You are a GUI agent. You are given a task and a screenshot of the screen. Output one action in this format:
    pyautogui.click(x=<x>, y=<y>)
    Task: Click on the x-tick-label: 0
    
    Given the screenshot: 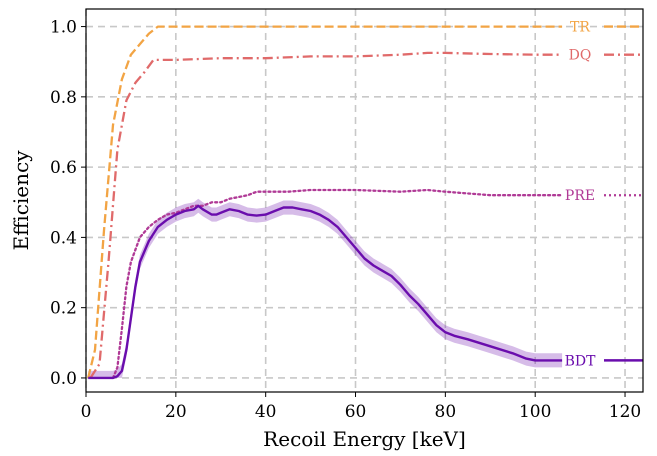 What is the action you would take?
    pyautogui.click(x=86, y=412)
    